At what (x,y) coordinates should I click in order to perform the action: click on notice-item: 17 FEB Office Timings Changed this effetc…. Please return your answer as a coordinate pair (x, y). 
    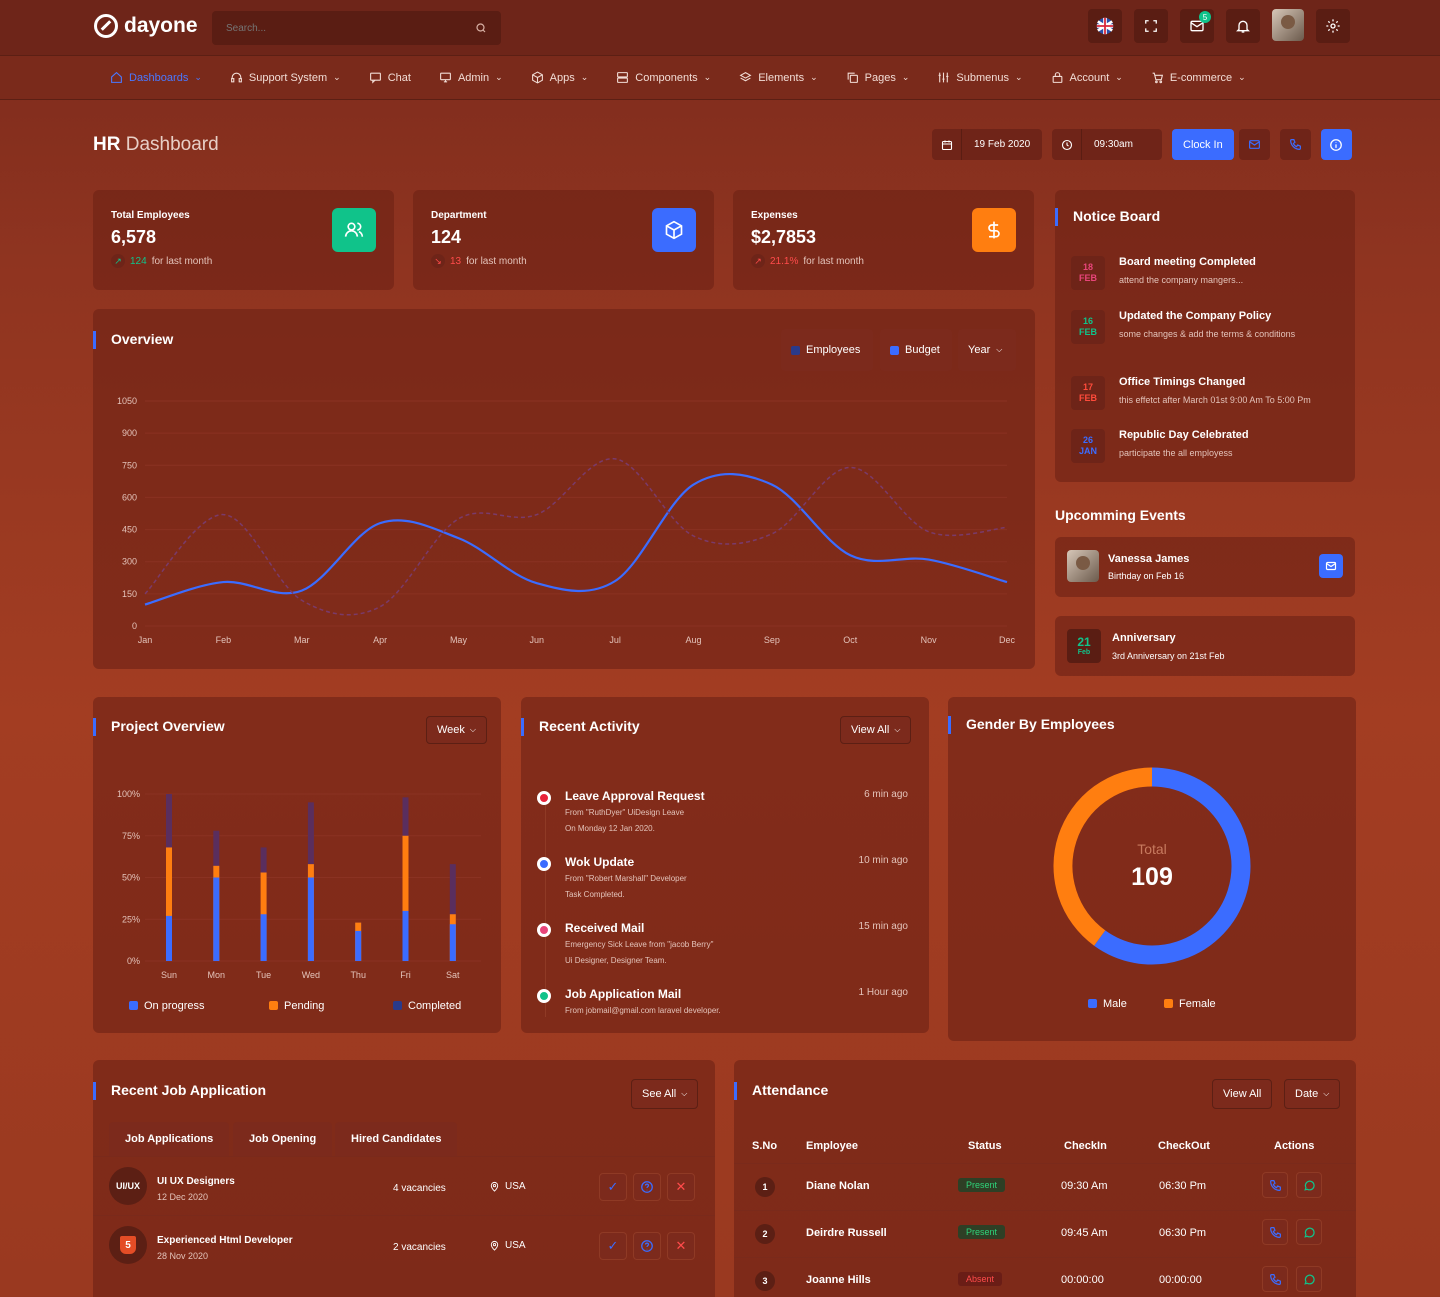
    Looking at the image, I should click on (1191, 393).